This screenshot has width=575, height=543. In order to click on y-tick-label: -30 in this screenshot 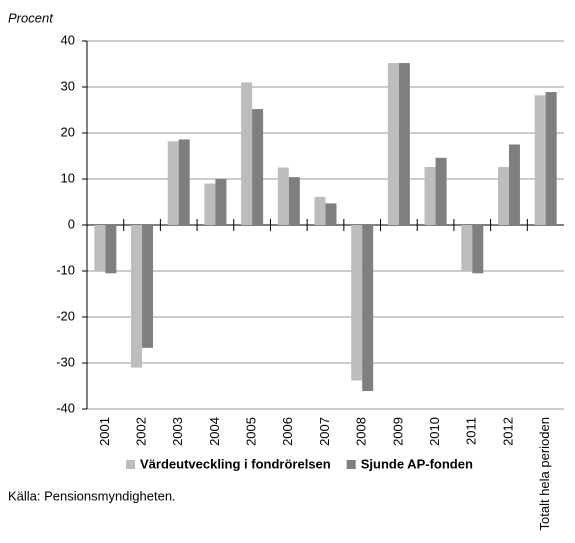, I will do `click(65, 361)`.